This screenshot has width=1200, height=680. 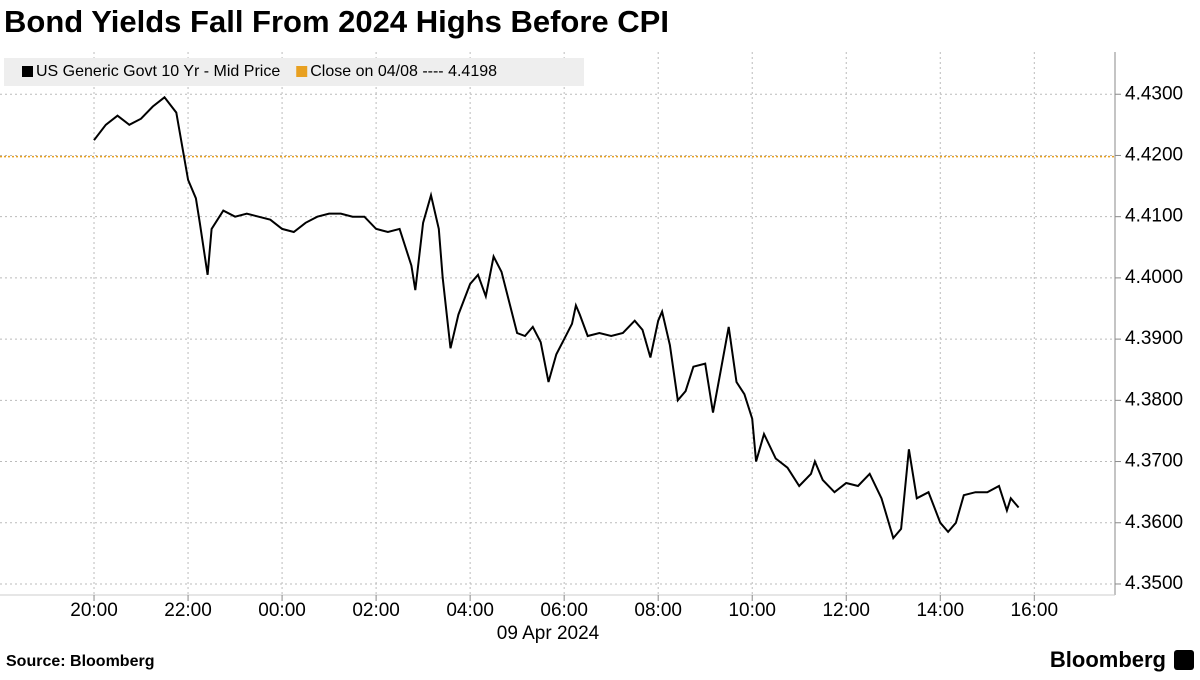 What do you see at coordinates (94, 610) in the screenshot?
I see `x-tick-label: 20:00` at bounding box center [94, 610].